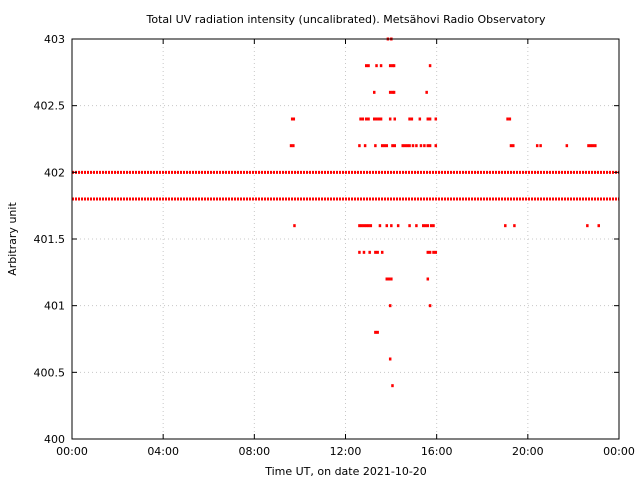 The width and height of the screenshot is (640, 480). Describe the element at coordinates (72, 451) in the screenshot. I see `x-tick-label: 00:00` at that location.